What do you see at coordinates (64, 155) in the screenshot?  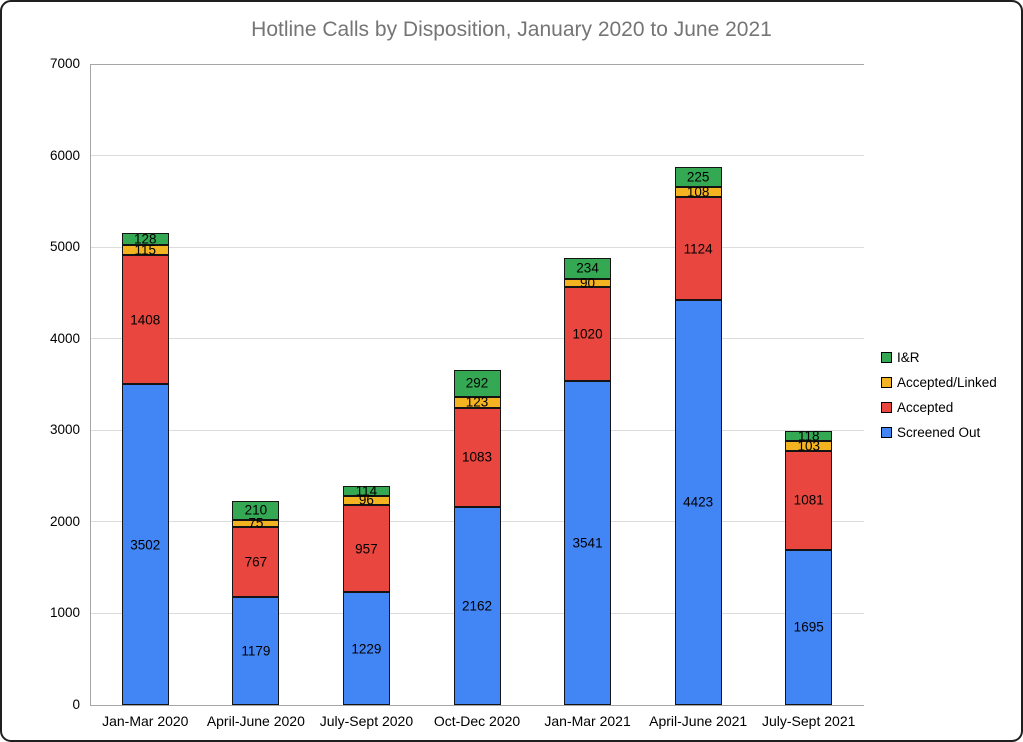 I see `y-axis-tick-label: 6000` at bounding box center [64, 155].